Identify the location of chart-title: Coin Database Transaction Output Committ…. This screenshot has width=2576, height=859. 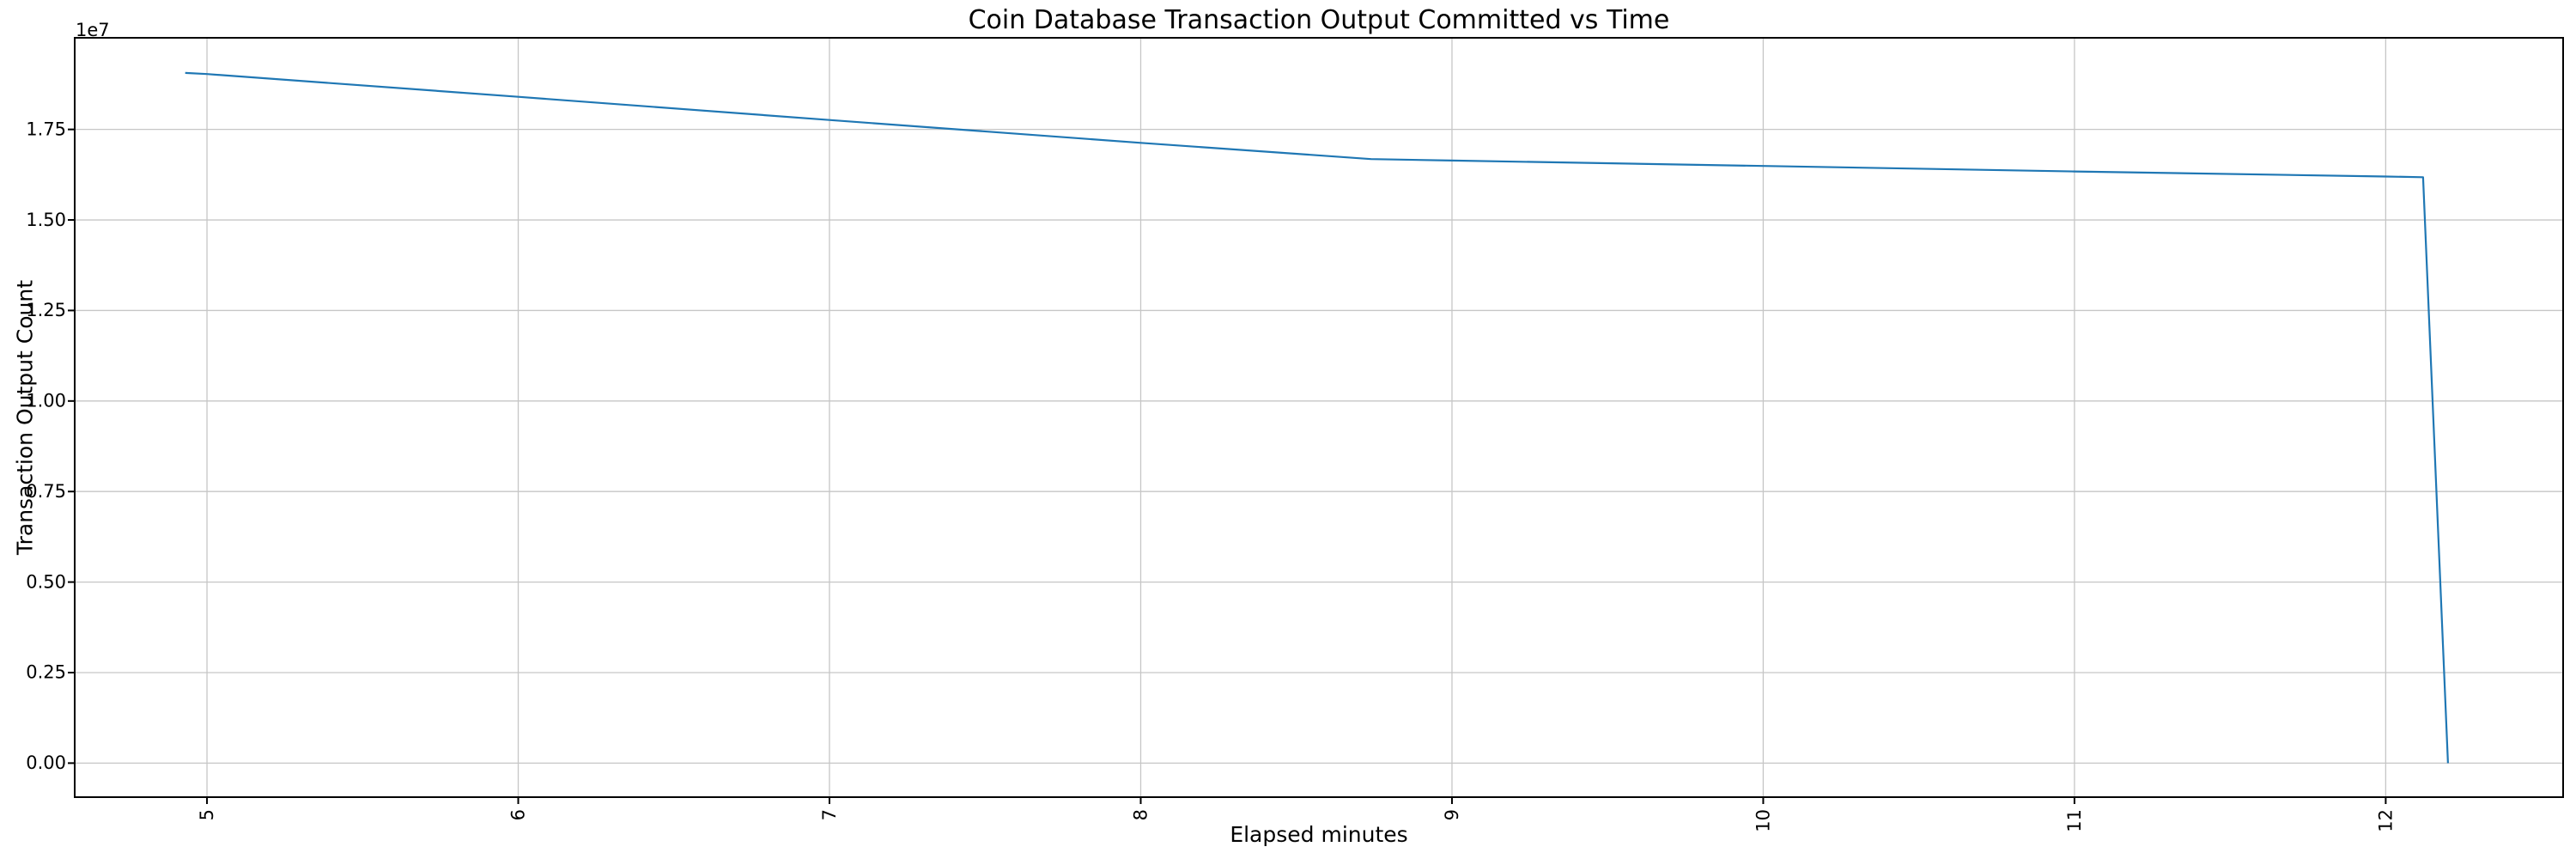
(1319, 20).